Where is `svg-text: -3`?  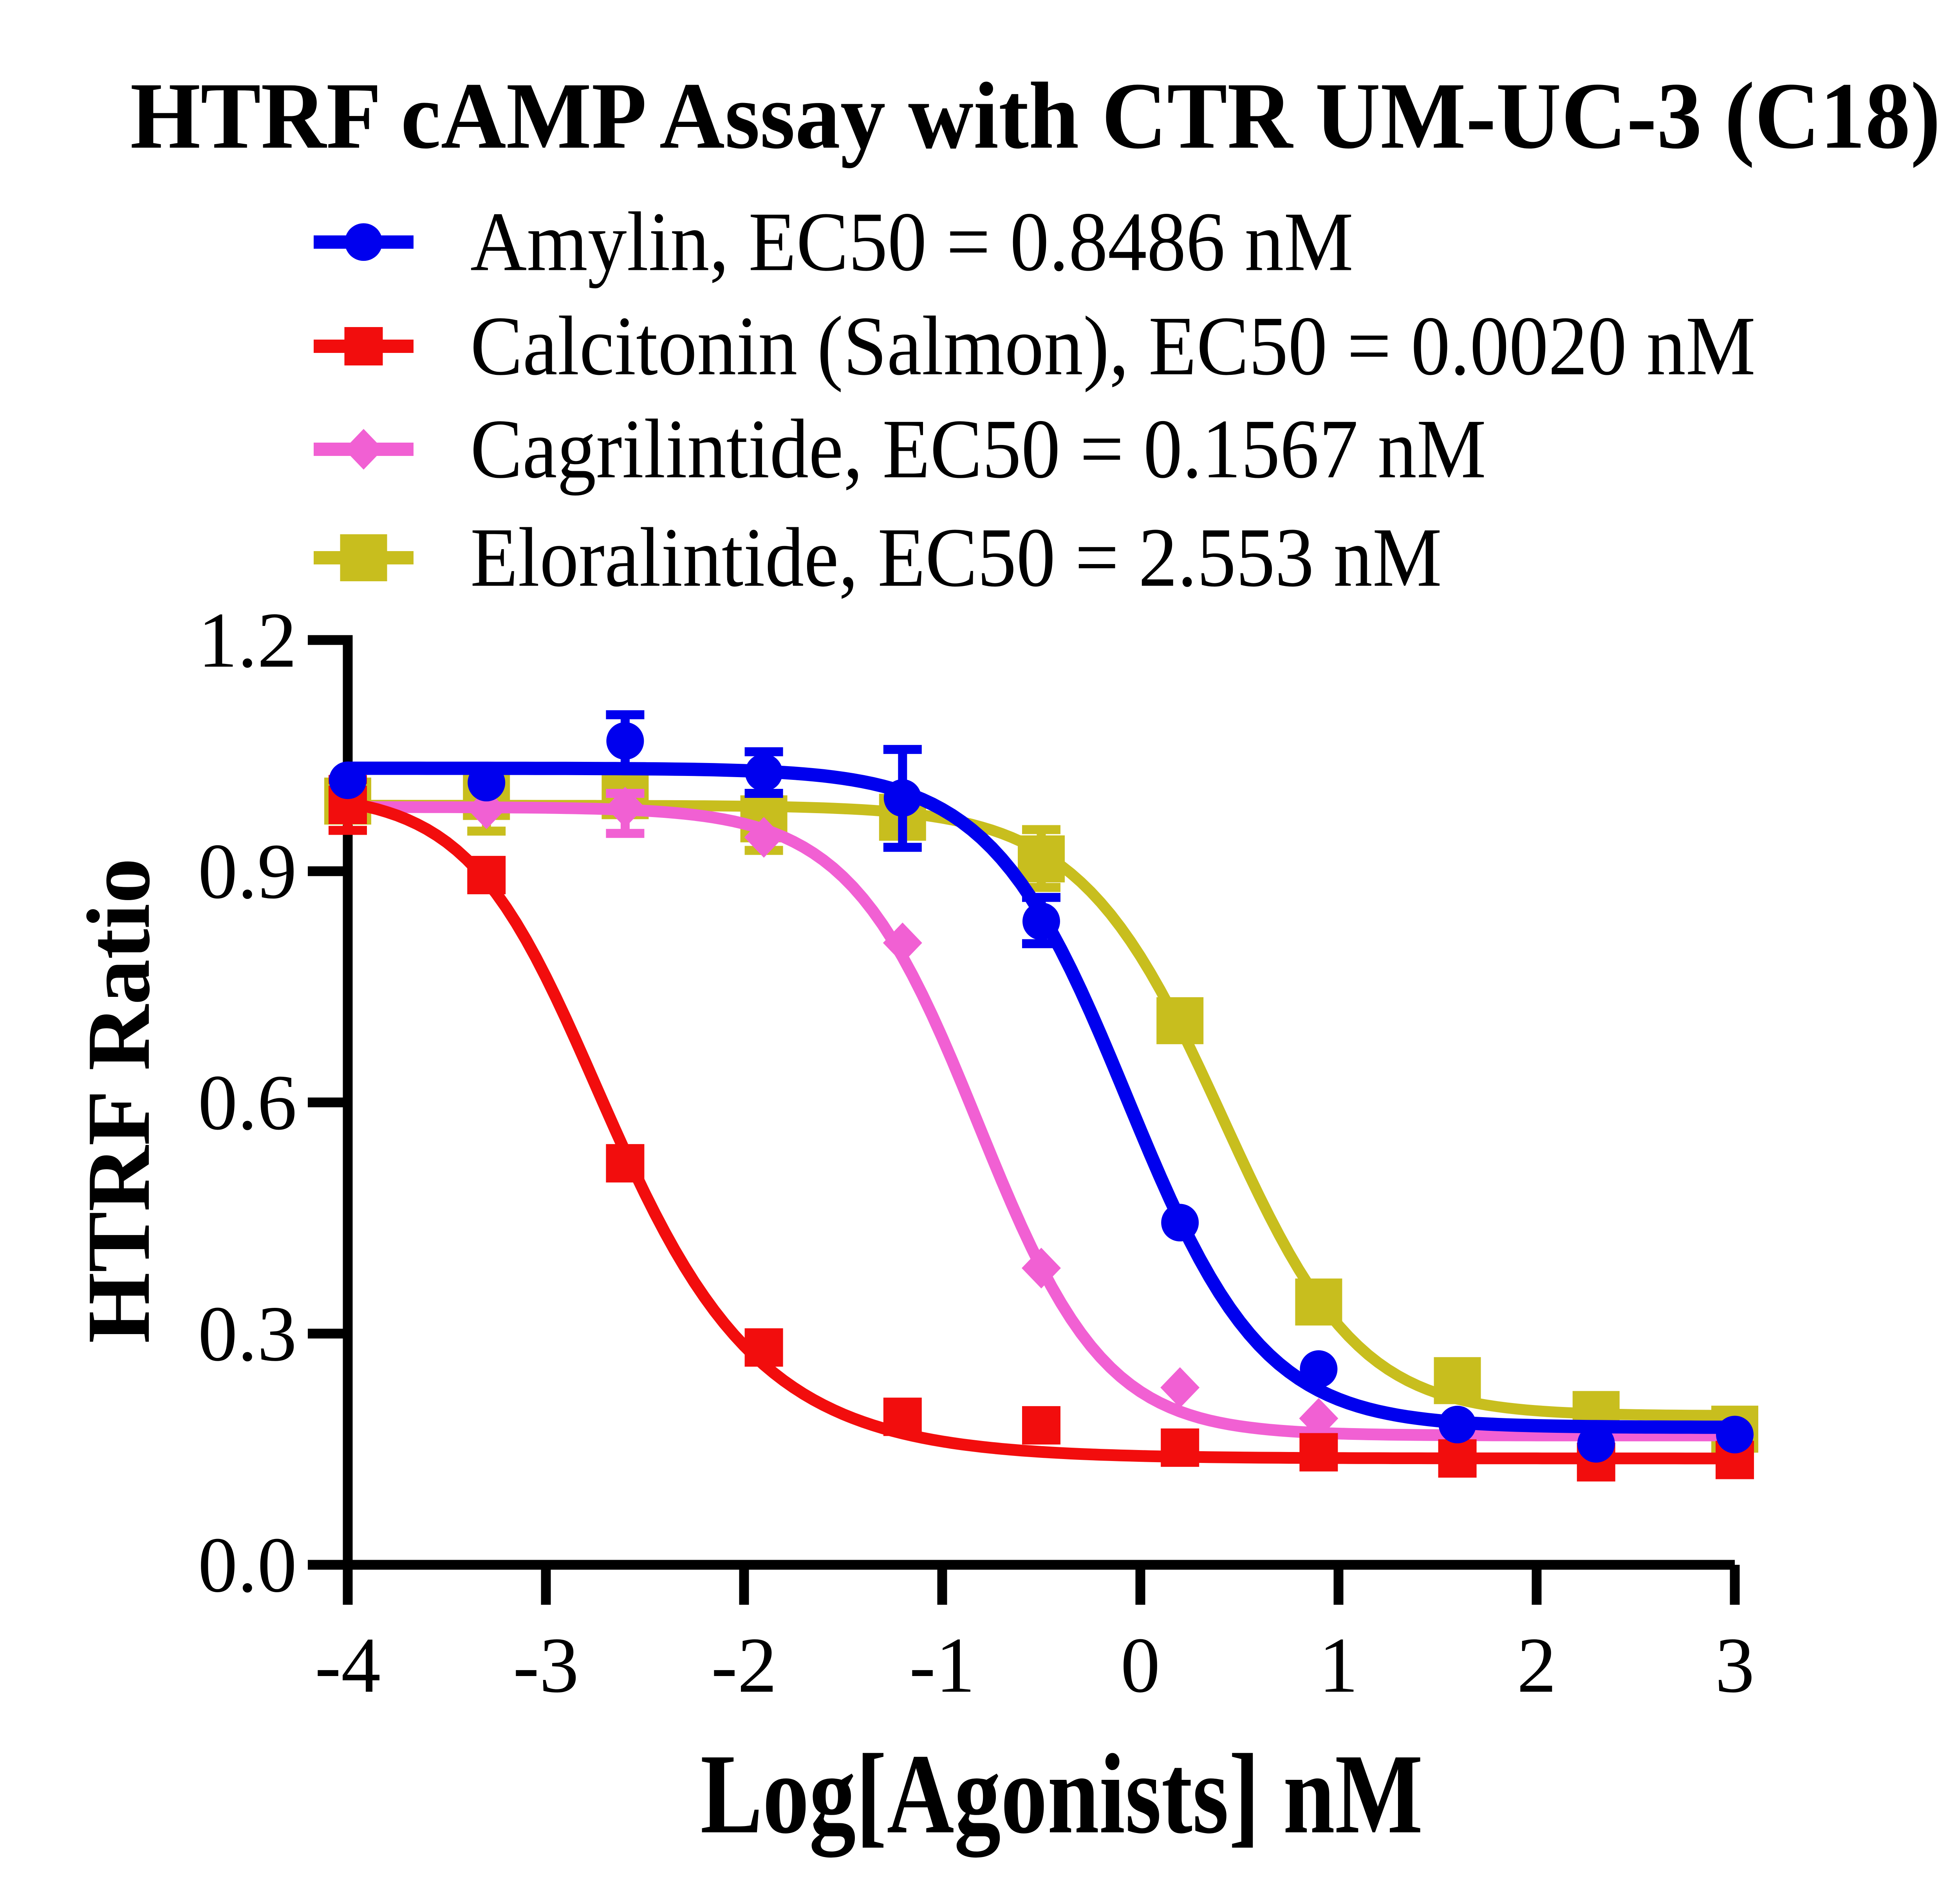
svg-text: -3 is located at coordinates (546, 1665).